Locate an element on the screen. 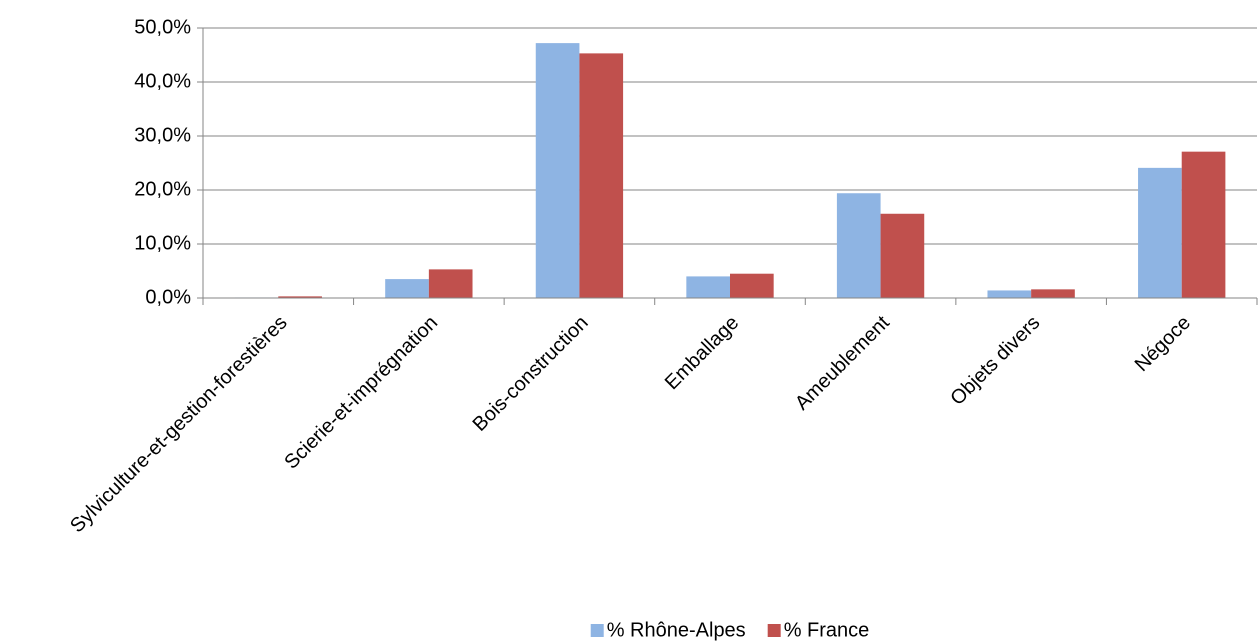 The image size is (1259, 644). y-tick-label: 20,0% is located at coordinates (162, 189).